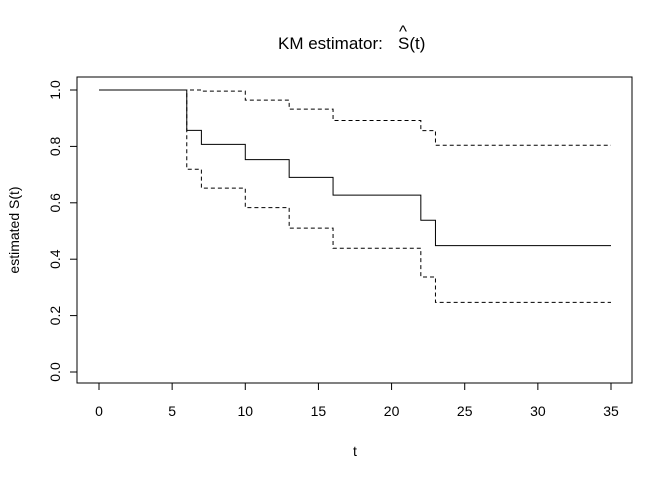  I want to click on x-tick-label: 20, so click(392, 411).